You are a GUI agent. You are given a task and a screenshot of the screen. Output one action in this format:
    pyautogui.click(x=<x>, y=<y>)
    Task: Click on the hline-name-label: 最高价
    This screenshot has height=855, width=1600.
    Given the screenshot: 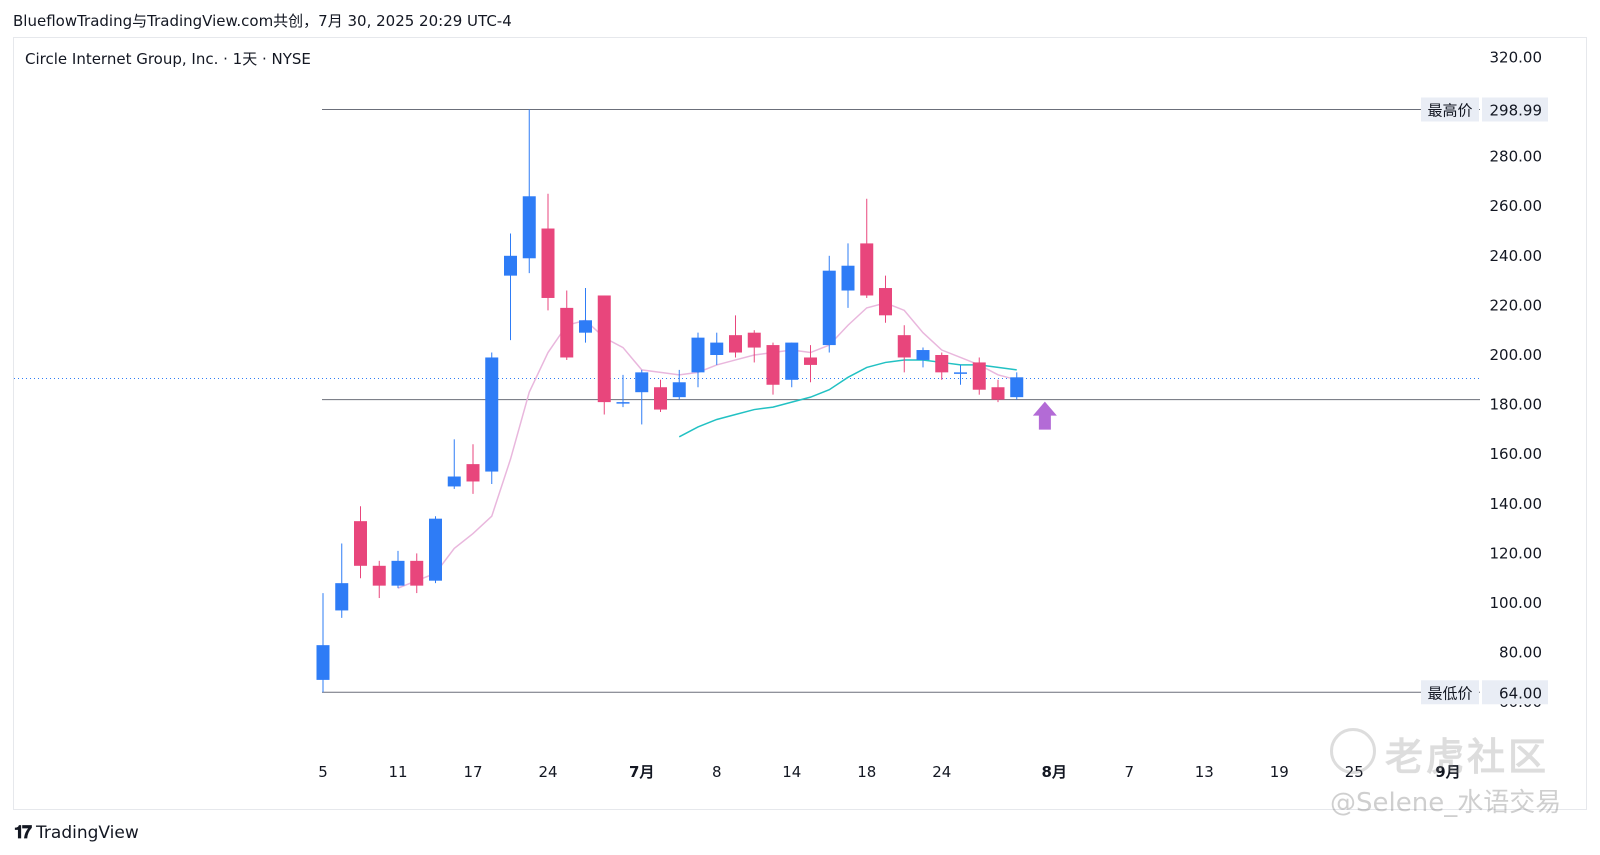 What is the action you would take?
    pyautogui.click(x=1449, y=111)
    